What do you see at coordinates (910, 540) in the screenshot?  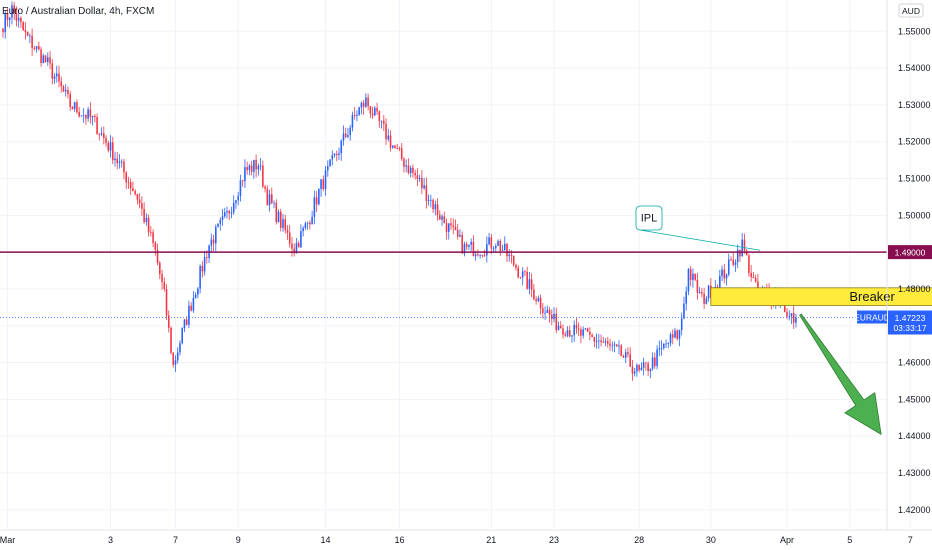 I see `x-tick-label: 7` at bounding box center [910, 540].